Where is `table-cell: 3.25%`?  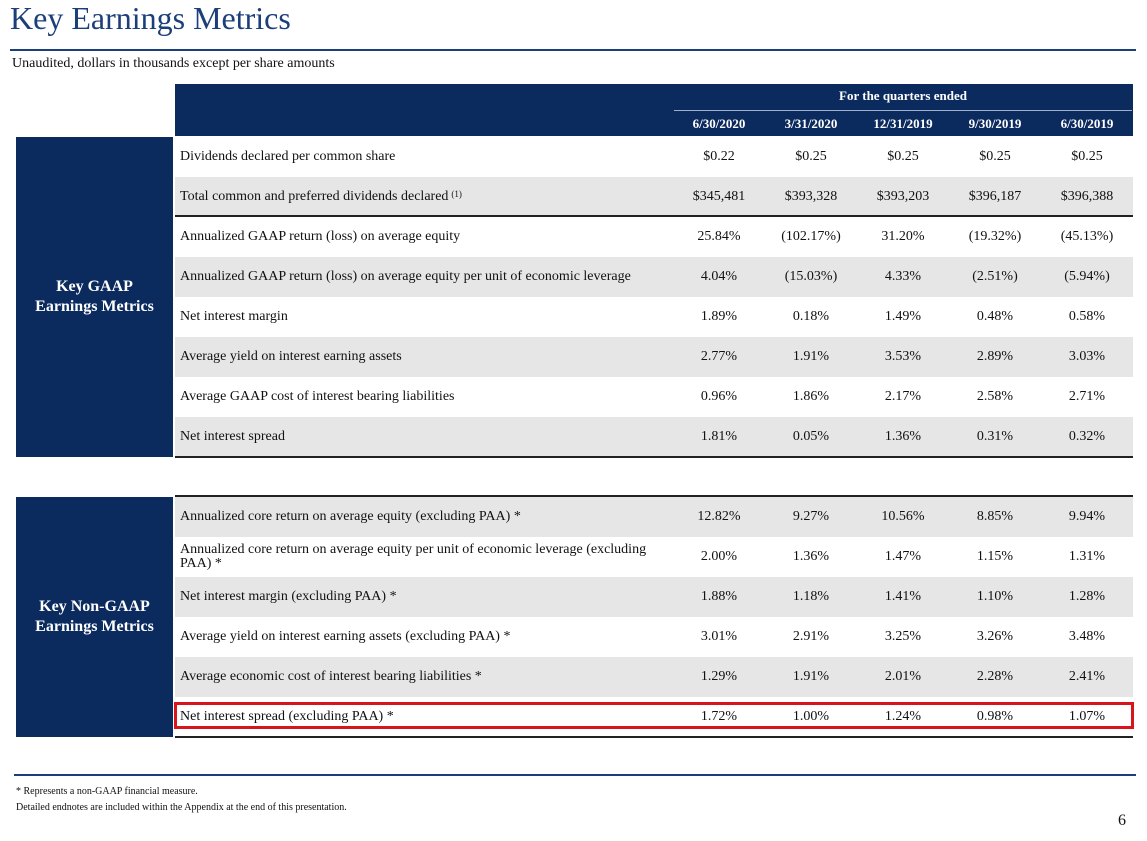 table-cell: 3.25% is located at coordinates (903, 636).